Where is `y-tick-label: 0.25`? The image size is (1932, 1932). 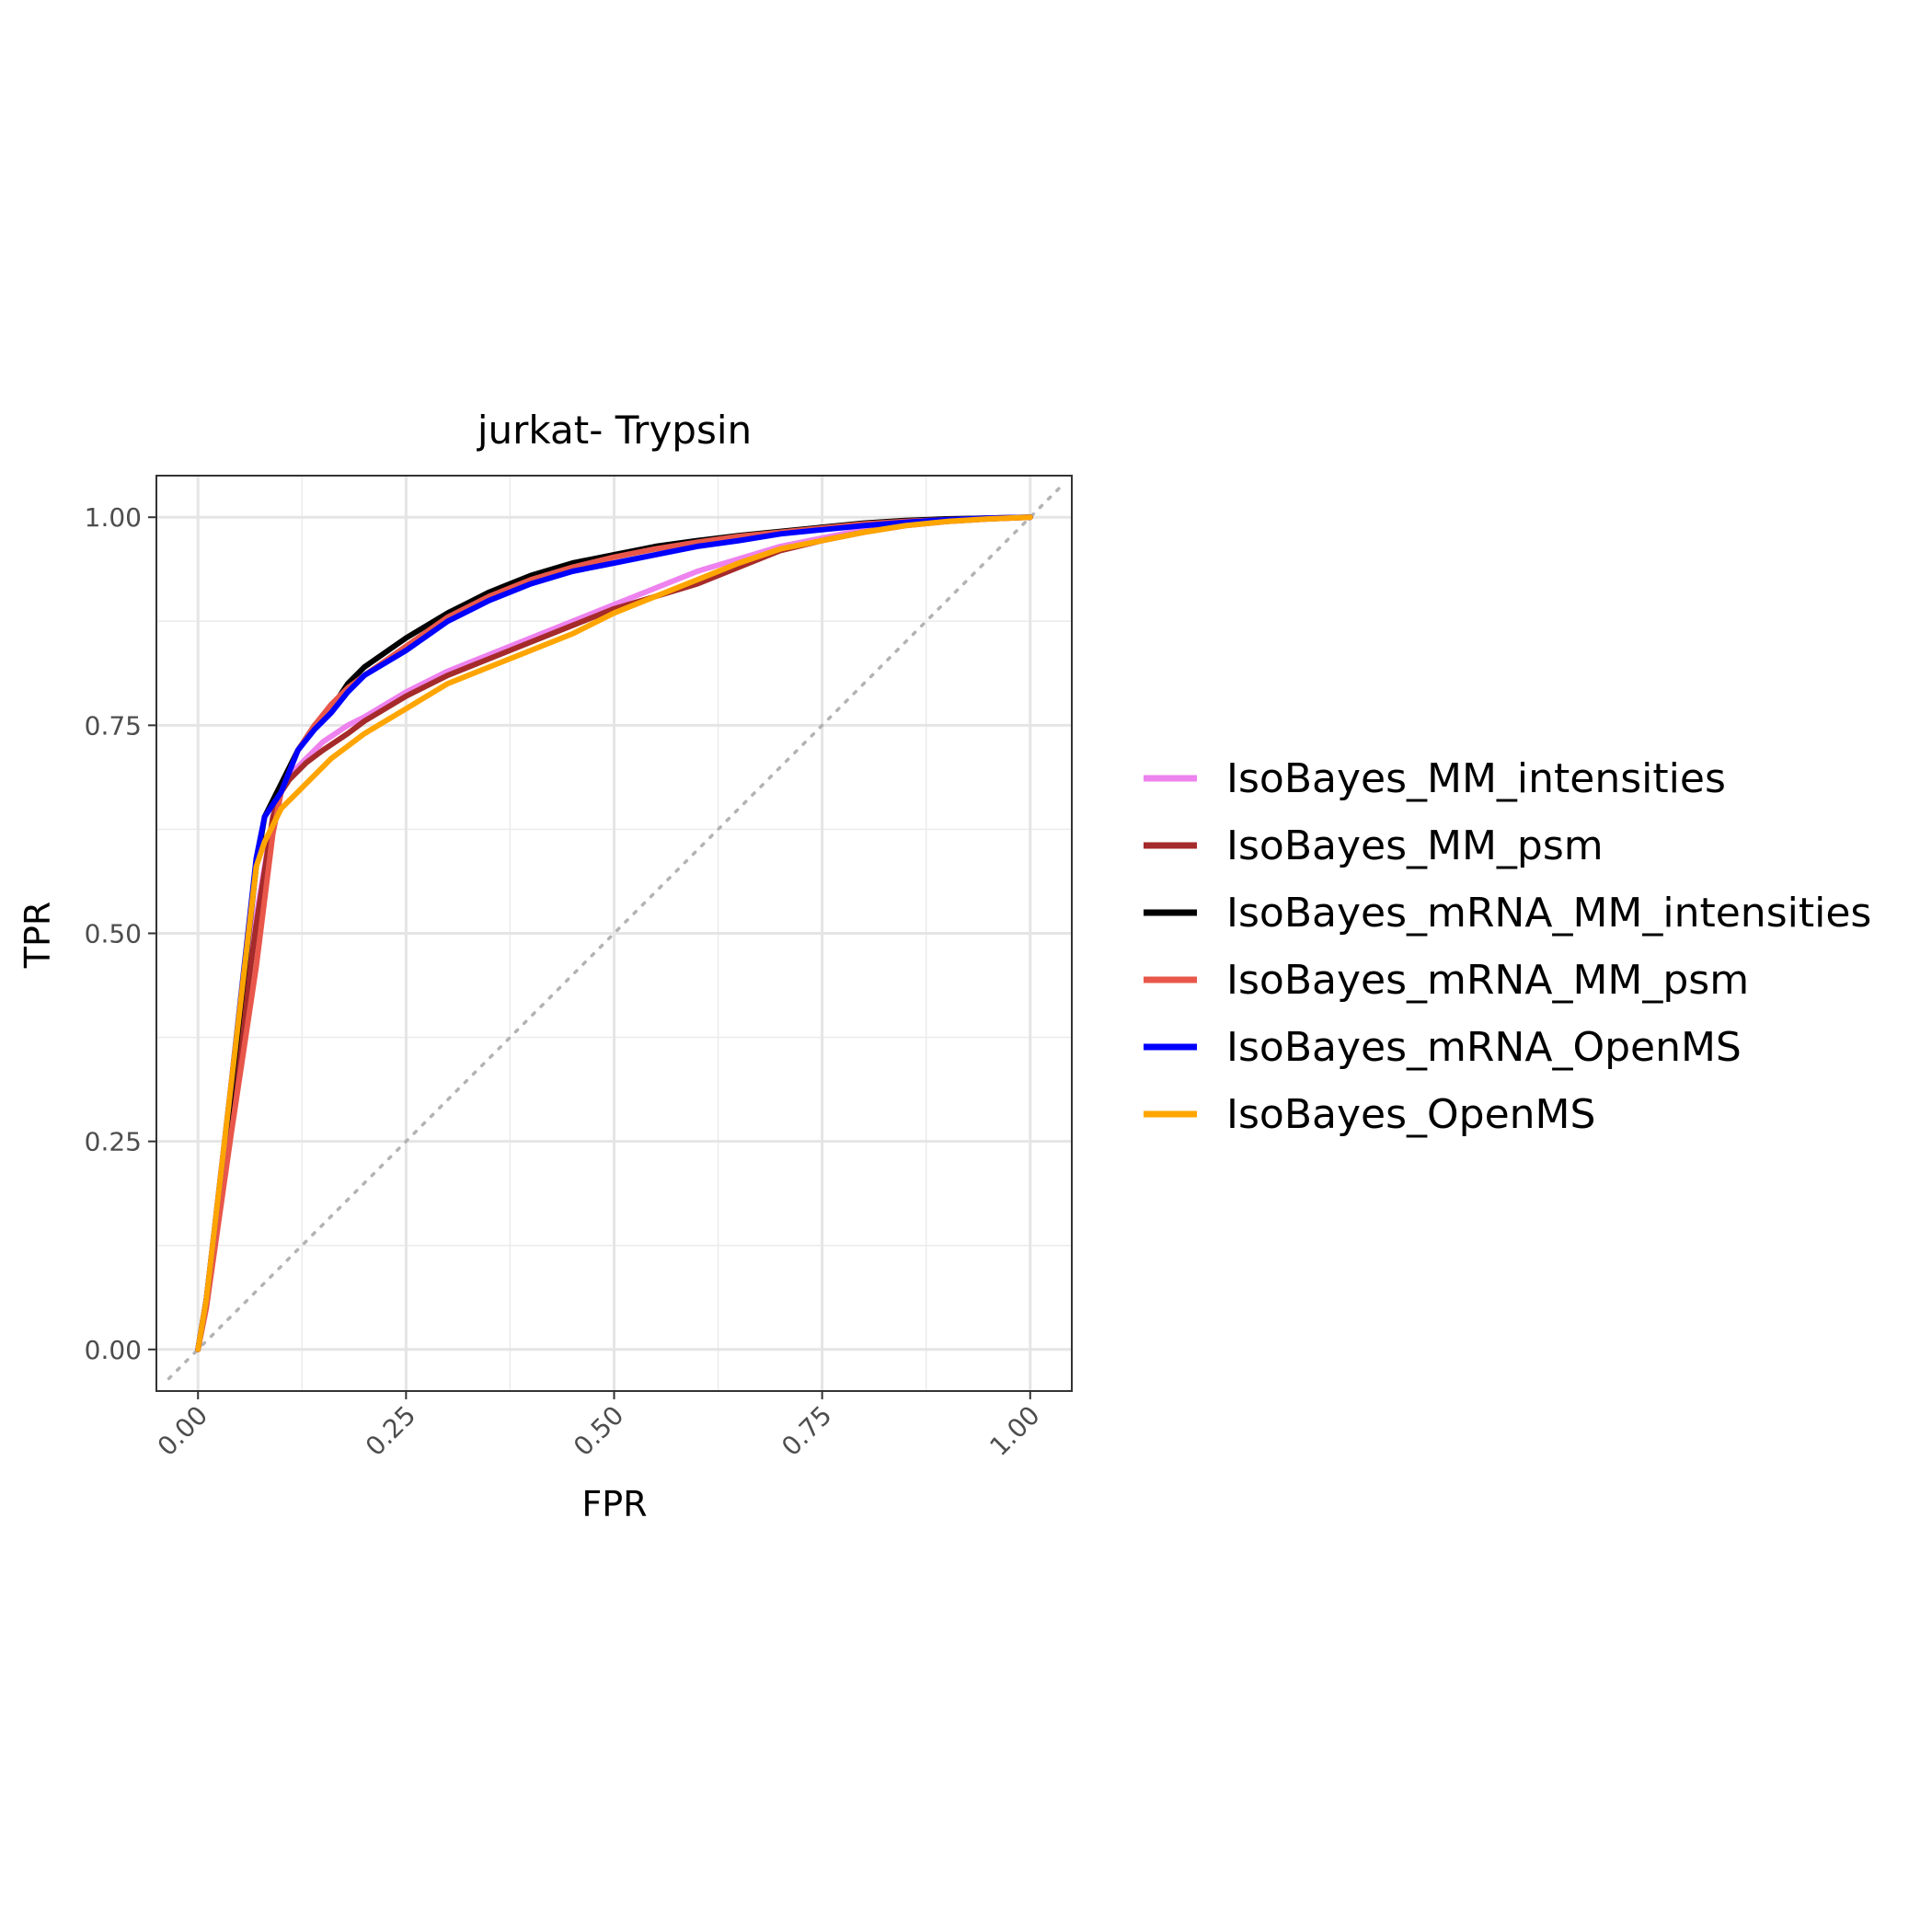
y-tick-label: 0.25 is located at coordinates (113, 1142).